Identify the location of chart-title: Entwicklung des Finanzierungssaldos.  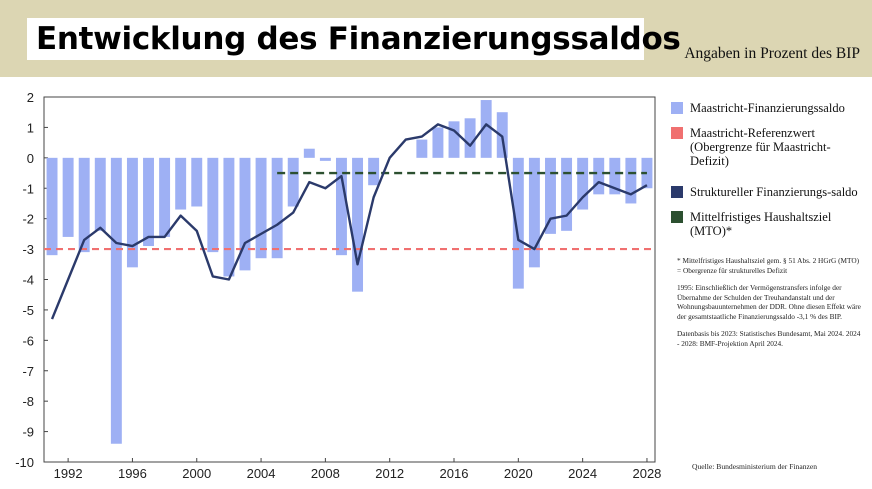
(358, 39).